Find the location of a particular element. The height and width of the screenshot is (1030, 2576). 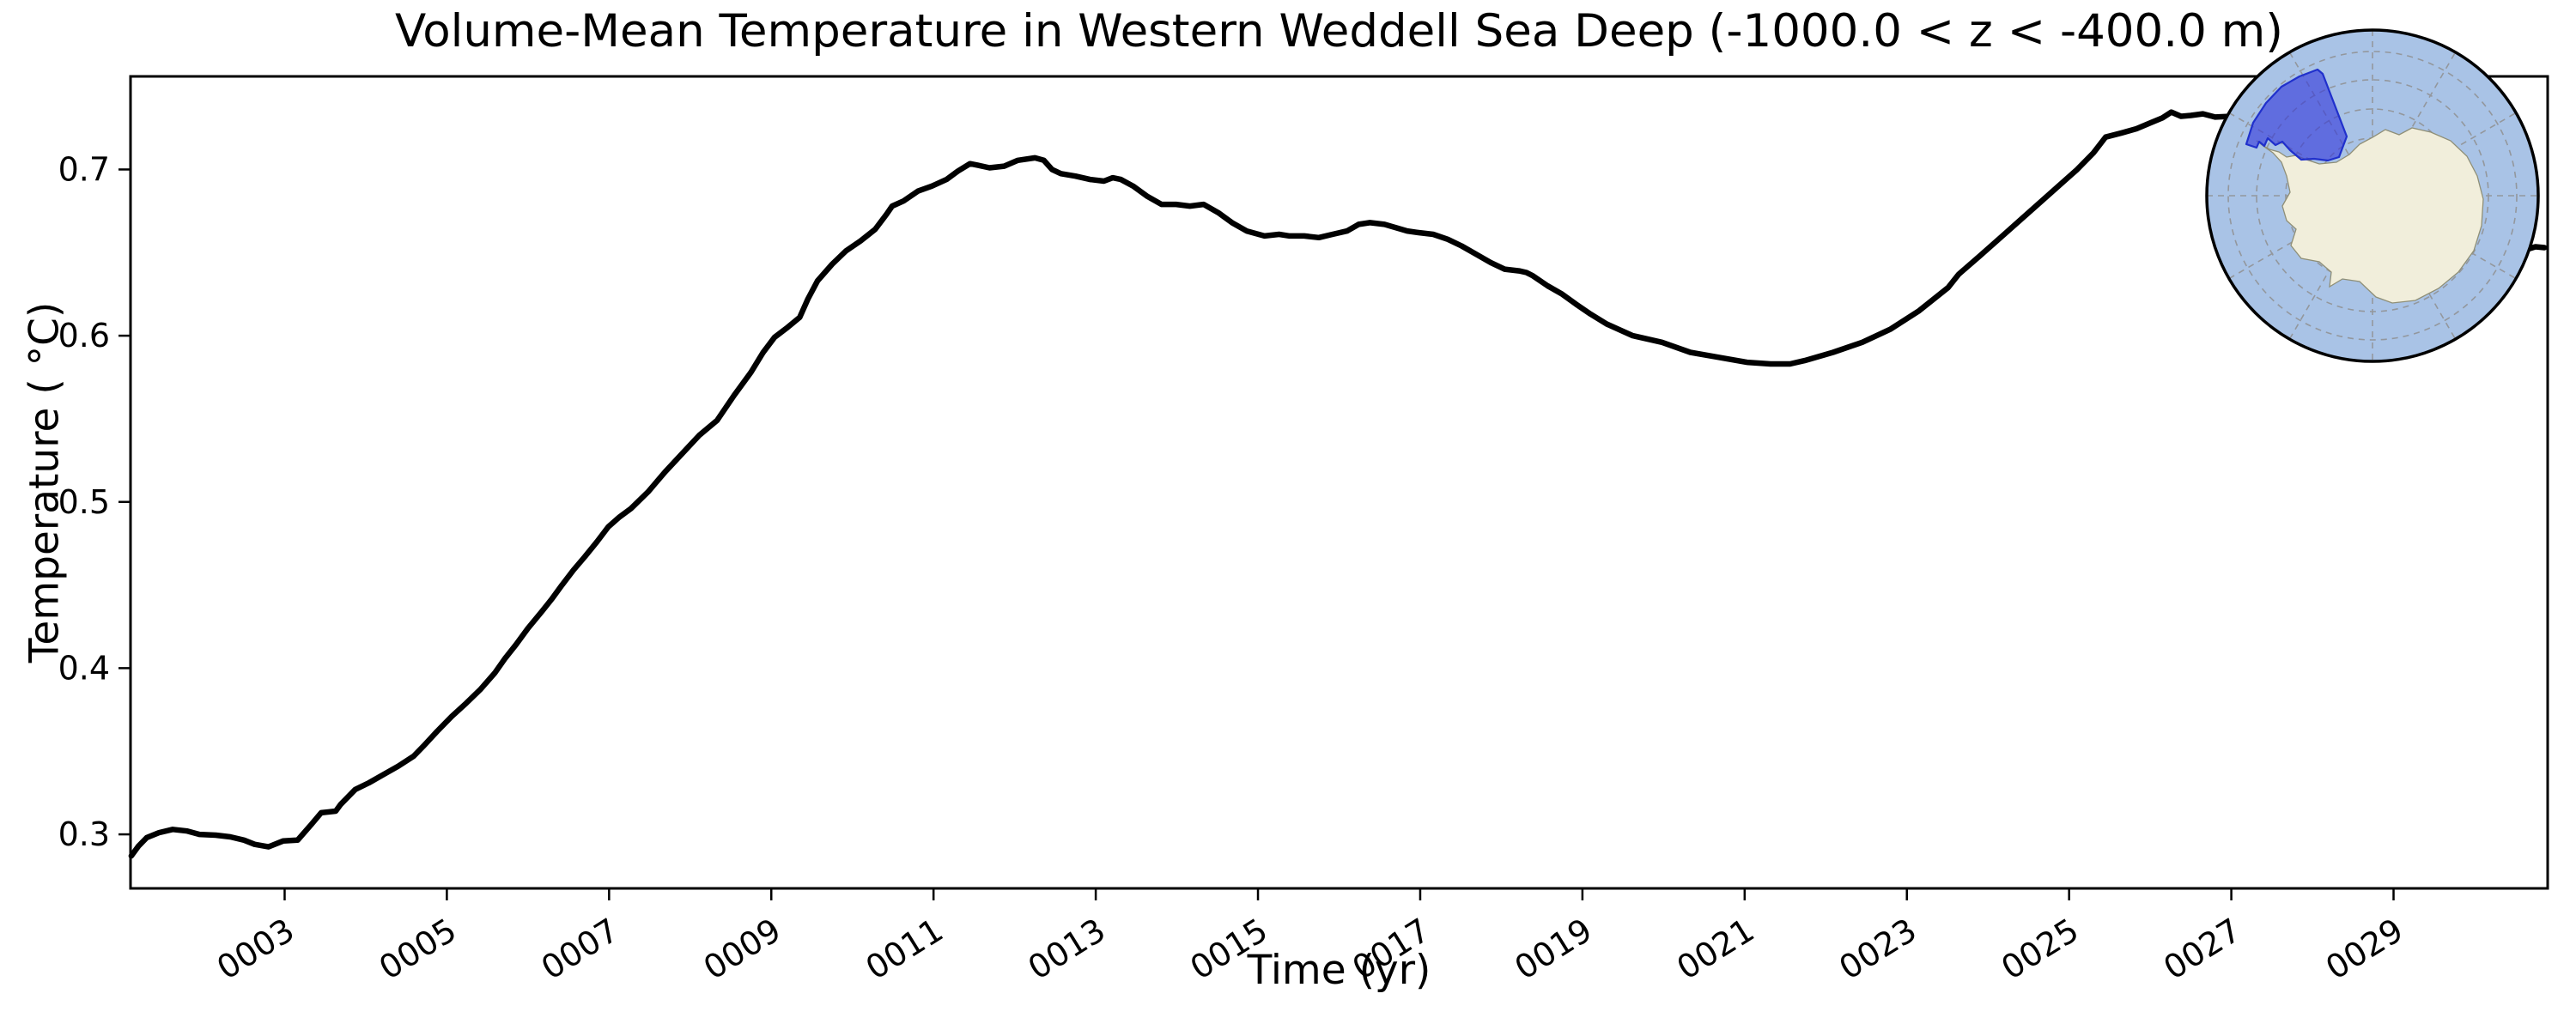

antarctica-inset-map is located at coordinates (2372, 195).